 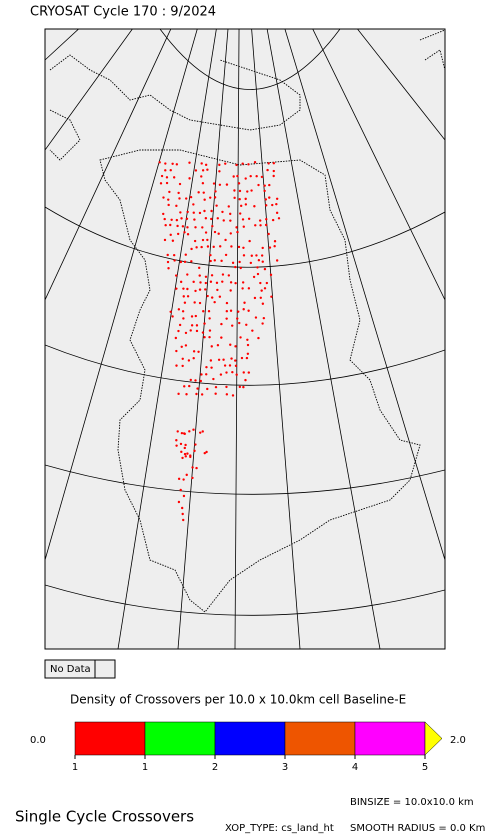 What do you see at coordinates (257, 747) in the screenshot?
I see `colorbar: 1 1 2 3 4 5` at bounding box center [257, 747].